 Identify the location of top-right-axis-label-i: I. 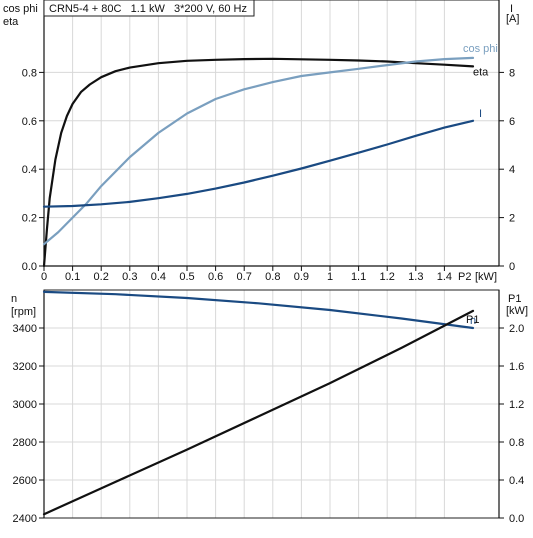
(511, 9).